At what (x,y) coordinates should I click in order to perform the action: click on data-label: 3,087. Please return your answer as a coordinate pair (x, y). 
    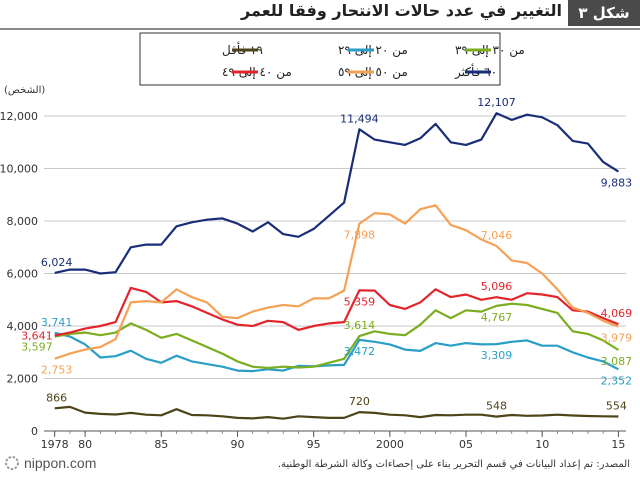
    Looking at the image, I should click on (617, 361).